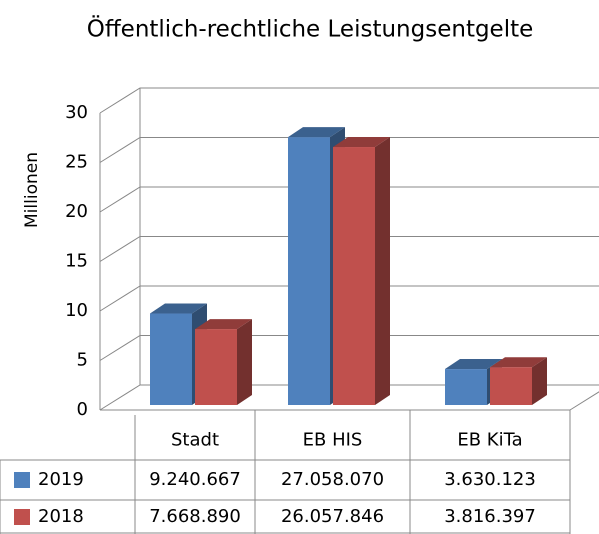  I want to click on y-tick-label: 5, so click(82, 360).